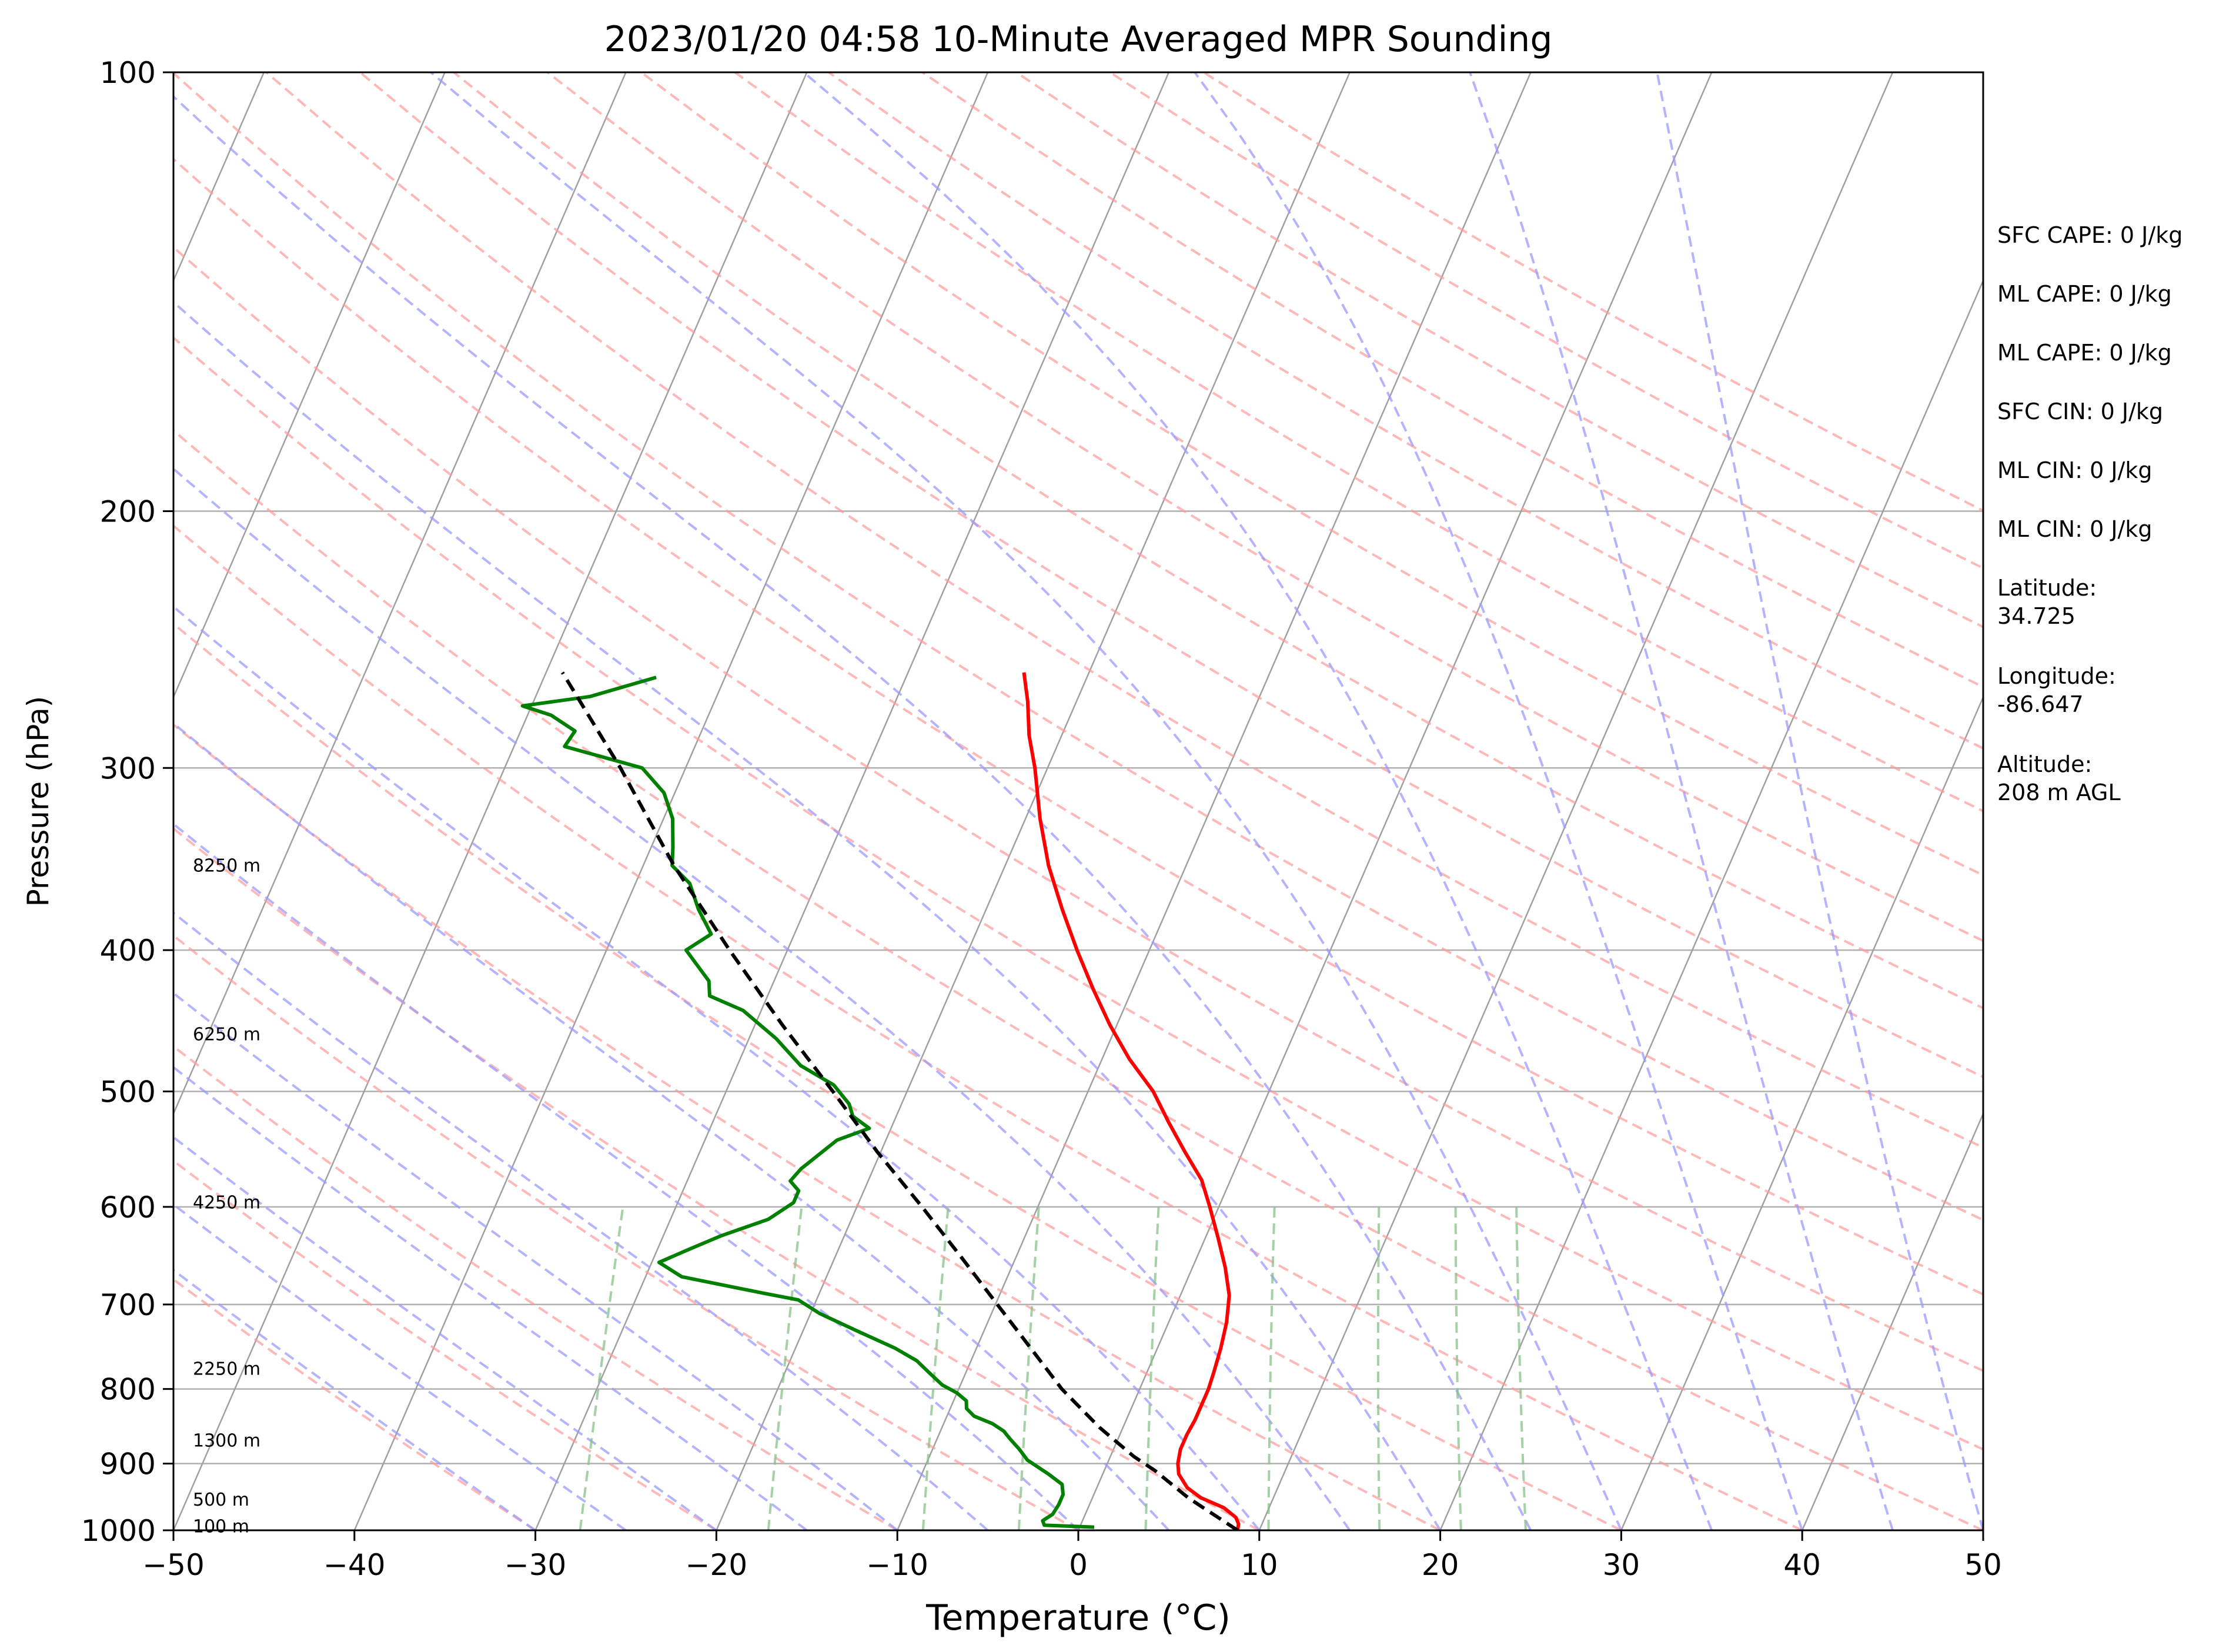 This screenshot has width=2226, height=1652. I want to click on height-label: 2250 m, so click(227, 1369).